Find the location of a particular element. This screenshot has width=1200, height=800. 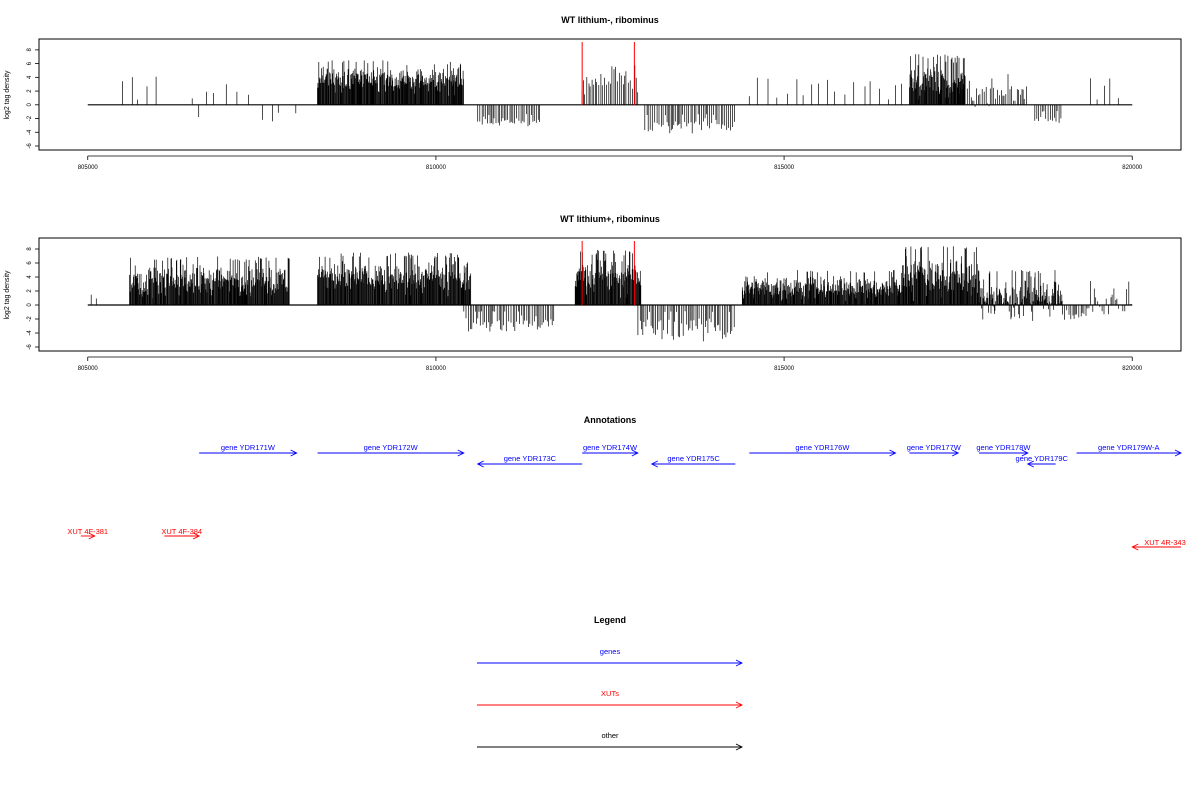

gene-label: gene YDR177W is located at coordinates (934, 447).